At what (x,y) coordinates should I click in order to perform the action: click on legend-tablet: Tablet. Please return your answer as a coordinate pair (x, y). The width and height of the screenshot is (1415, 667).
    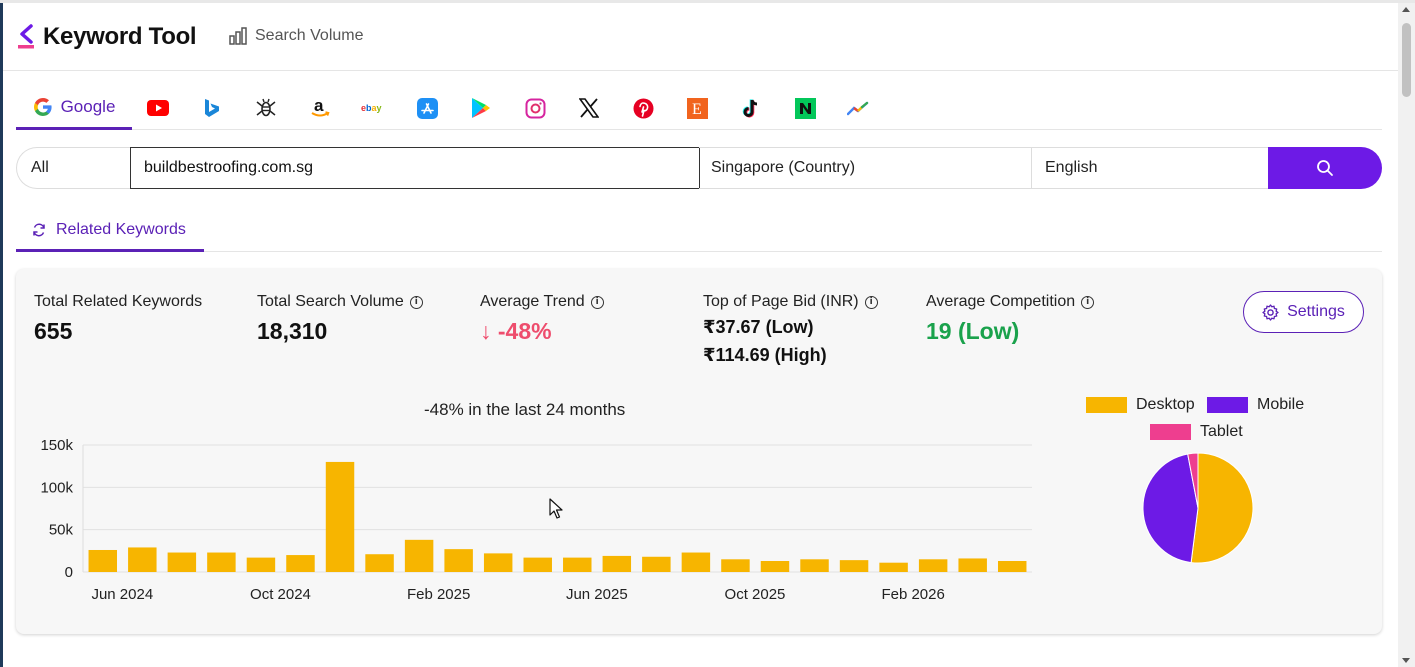
    Looking at the image, I should click on (1196, 432).